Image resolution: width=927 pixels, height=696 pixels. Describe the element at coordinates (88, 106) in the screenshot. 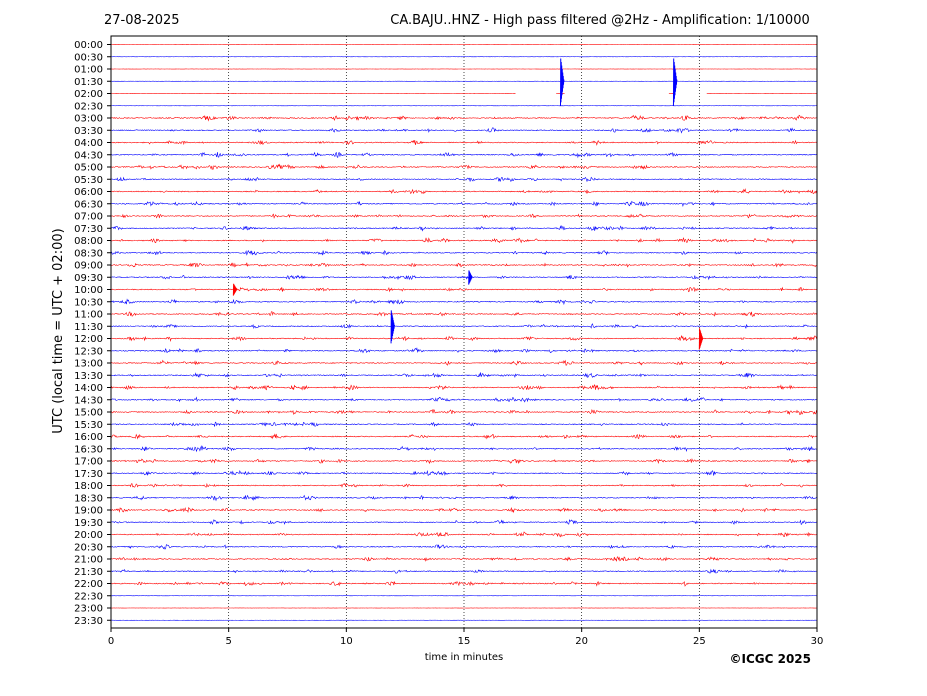

I see `row-label: 02:30` at that location.